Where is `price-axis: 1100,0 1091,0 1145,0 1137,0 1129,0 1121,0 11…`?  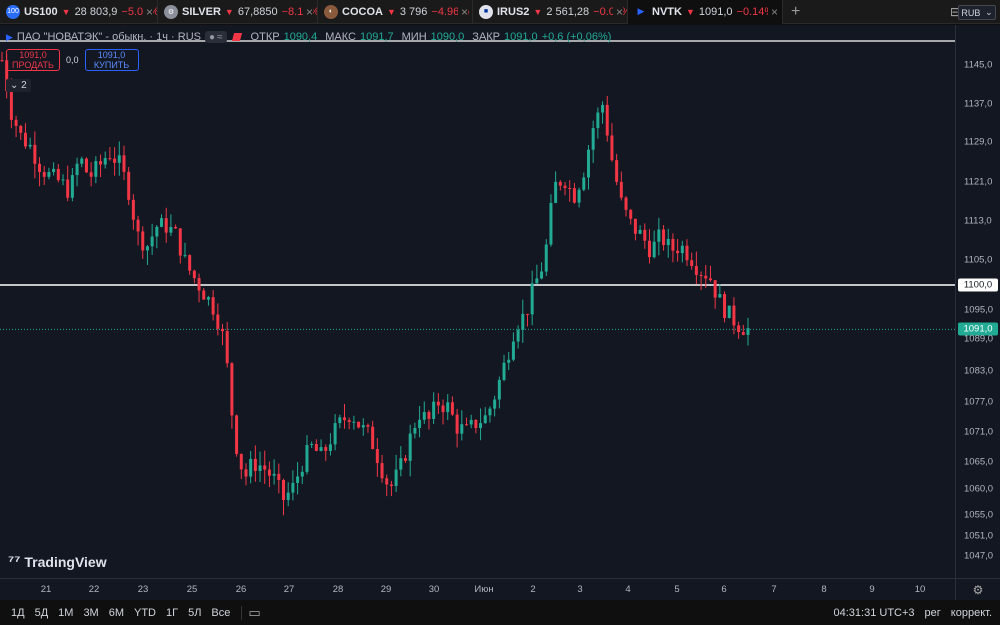 price-axis: 1100,0 1091,0 1145,0 1137,0 1129,0 1121,0 11… is located at coordinates (977, 301).